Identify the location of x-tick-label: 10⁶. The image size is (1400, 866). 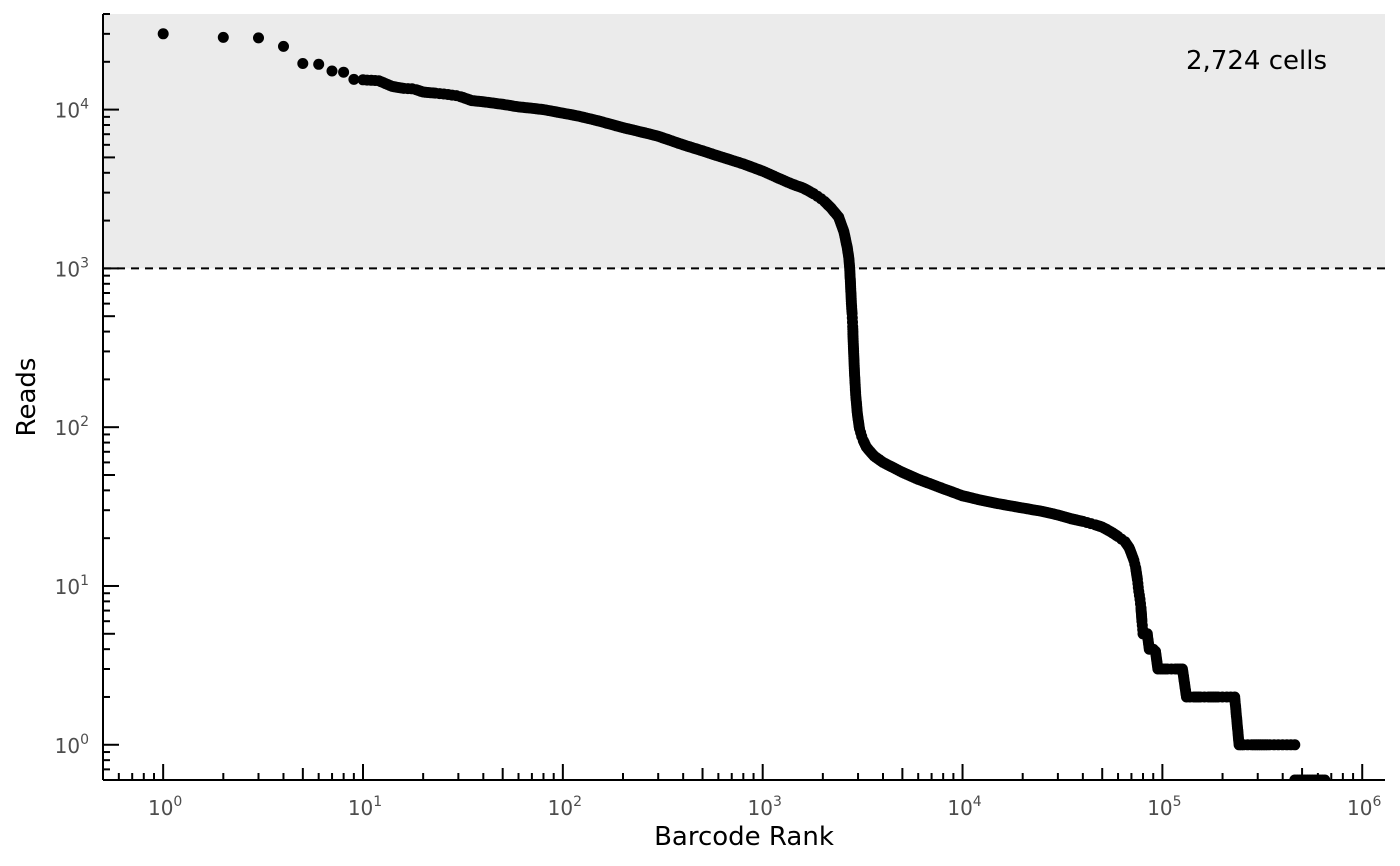
(1364, 807).